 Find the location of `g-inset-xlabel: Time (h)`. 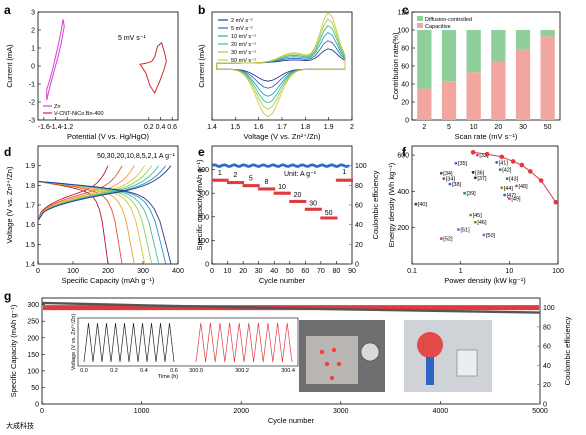

g-inset-xlabel: Time (h) is located at coordinates (168, 377).